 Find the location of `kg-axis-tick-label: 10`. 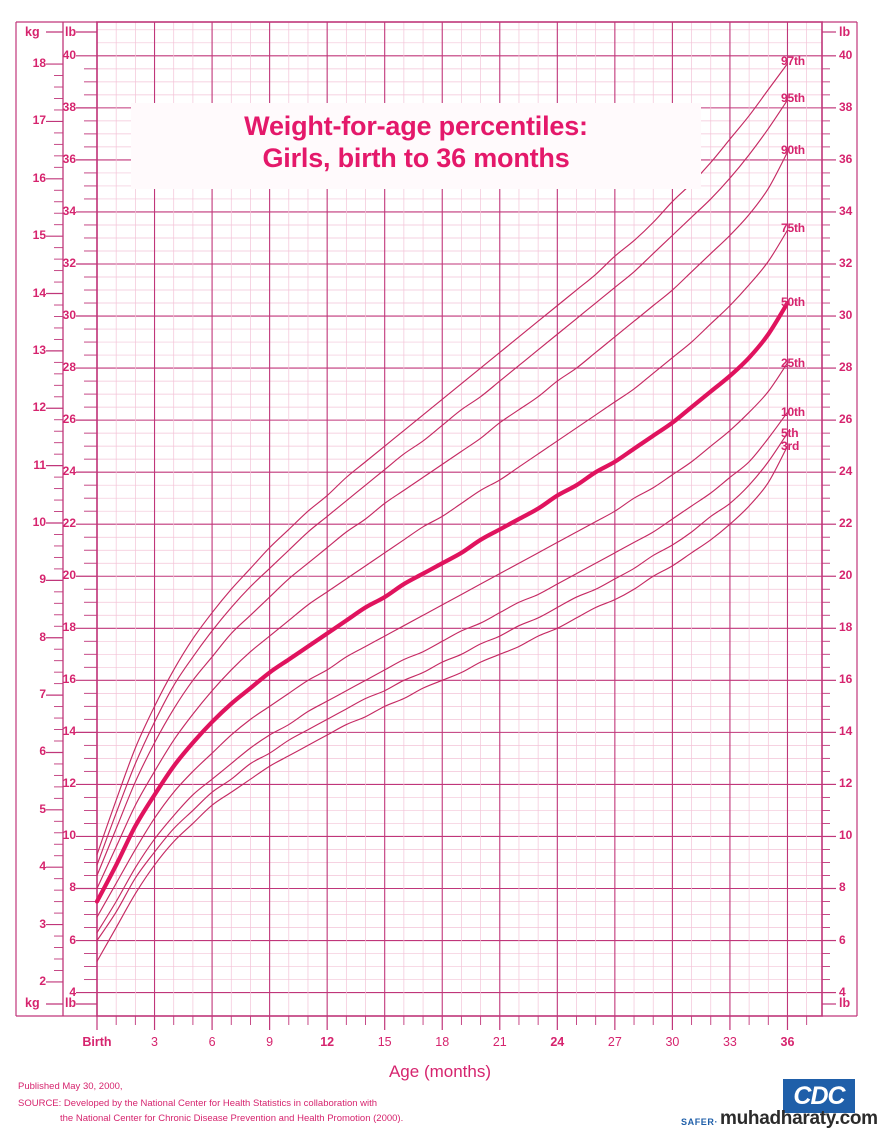

kg-axis-tick-label: 10 is located at coordinates (39, 522).